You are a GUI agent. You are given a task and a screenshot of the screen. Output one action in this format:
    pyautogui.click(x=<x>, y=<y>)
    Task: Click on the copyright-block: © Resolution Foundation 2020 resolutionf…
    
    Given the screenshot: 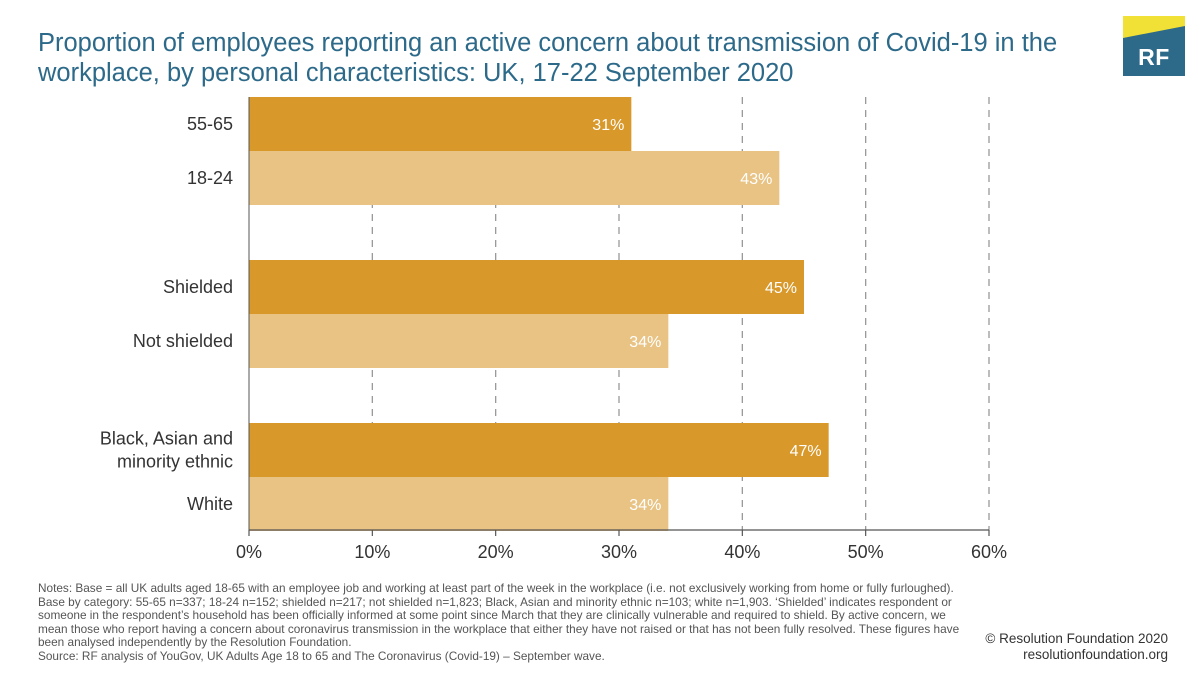 What is the action you would take?
    pyautogui.click(x=1076, y=647)
    